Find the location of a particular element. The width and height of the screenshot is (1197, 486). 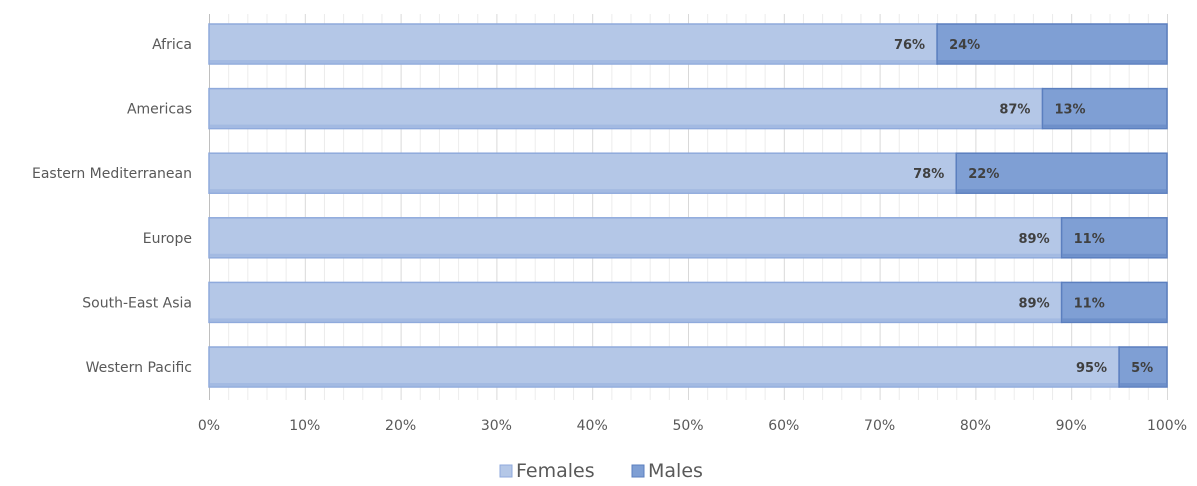

category-label-africa: Africa is located at coordinates (172, 45).